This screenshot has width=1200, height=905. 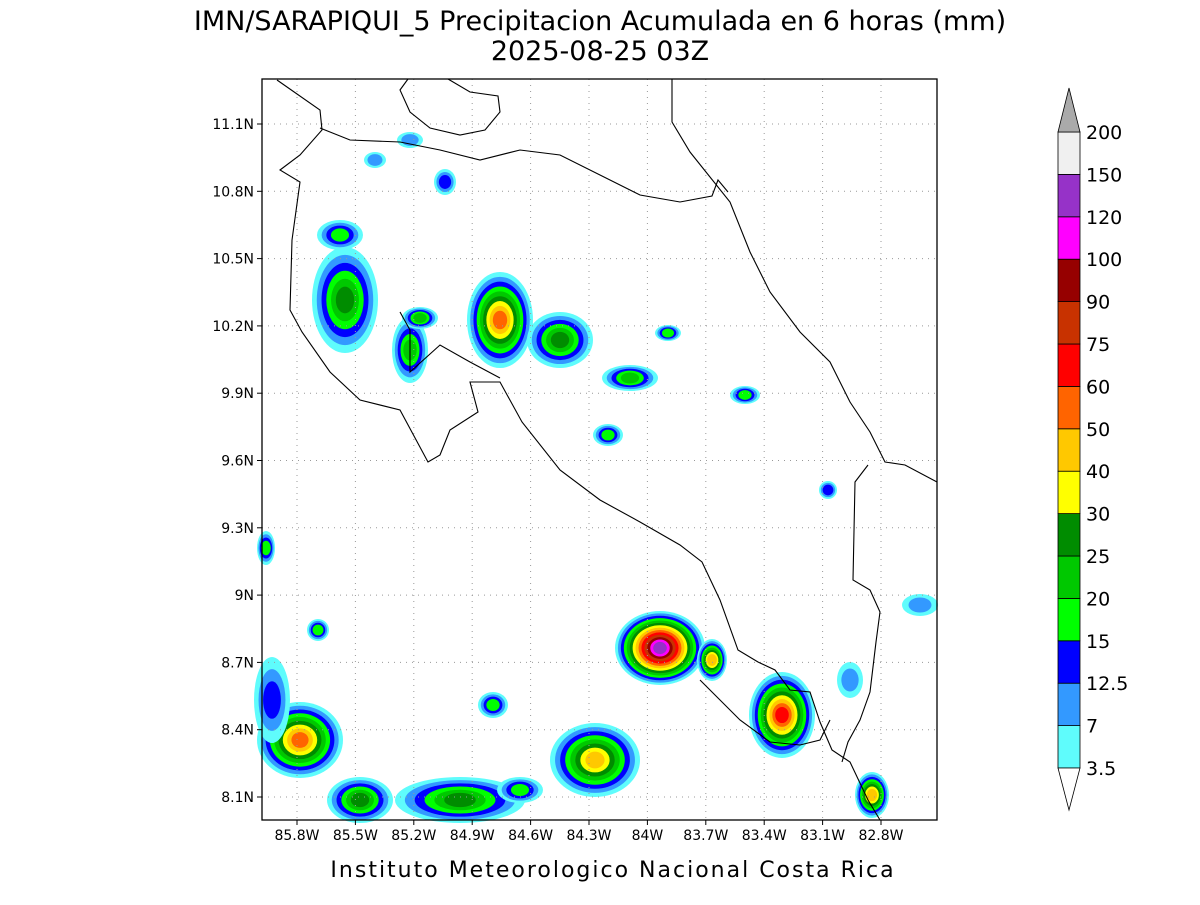 What do you see at coordinates (1098, 303) in the screenshot?
I see `colorbar-label: 90` at bounding box center [1098, 303].